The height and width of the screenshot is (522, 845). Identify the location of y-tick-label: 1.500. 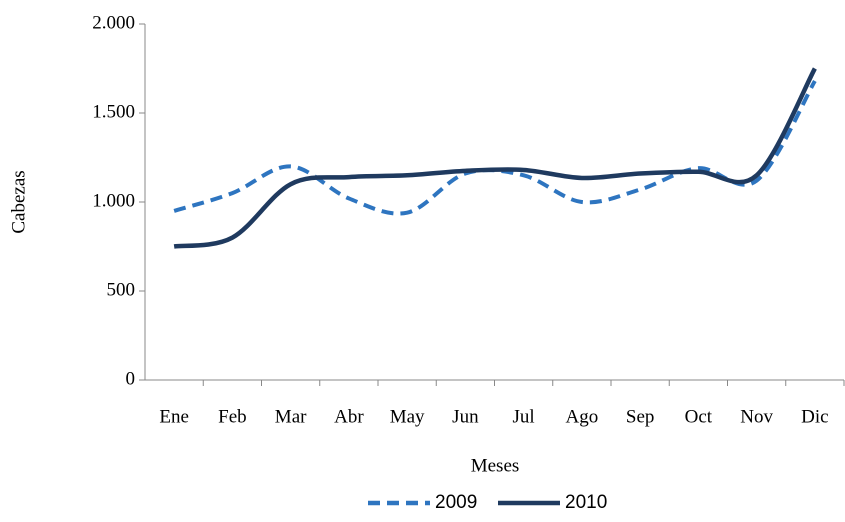
(113, 111).